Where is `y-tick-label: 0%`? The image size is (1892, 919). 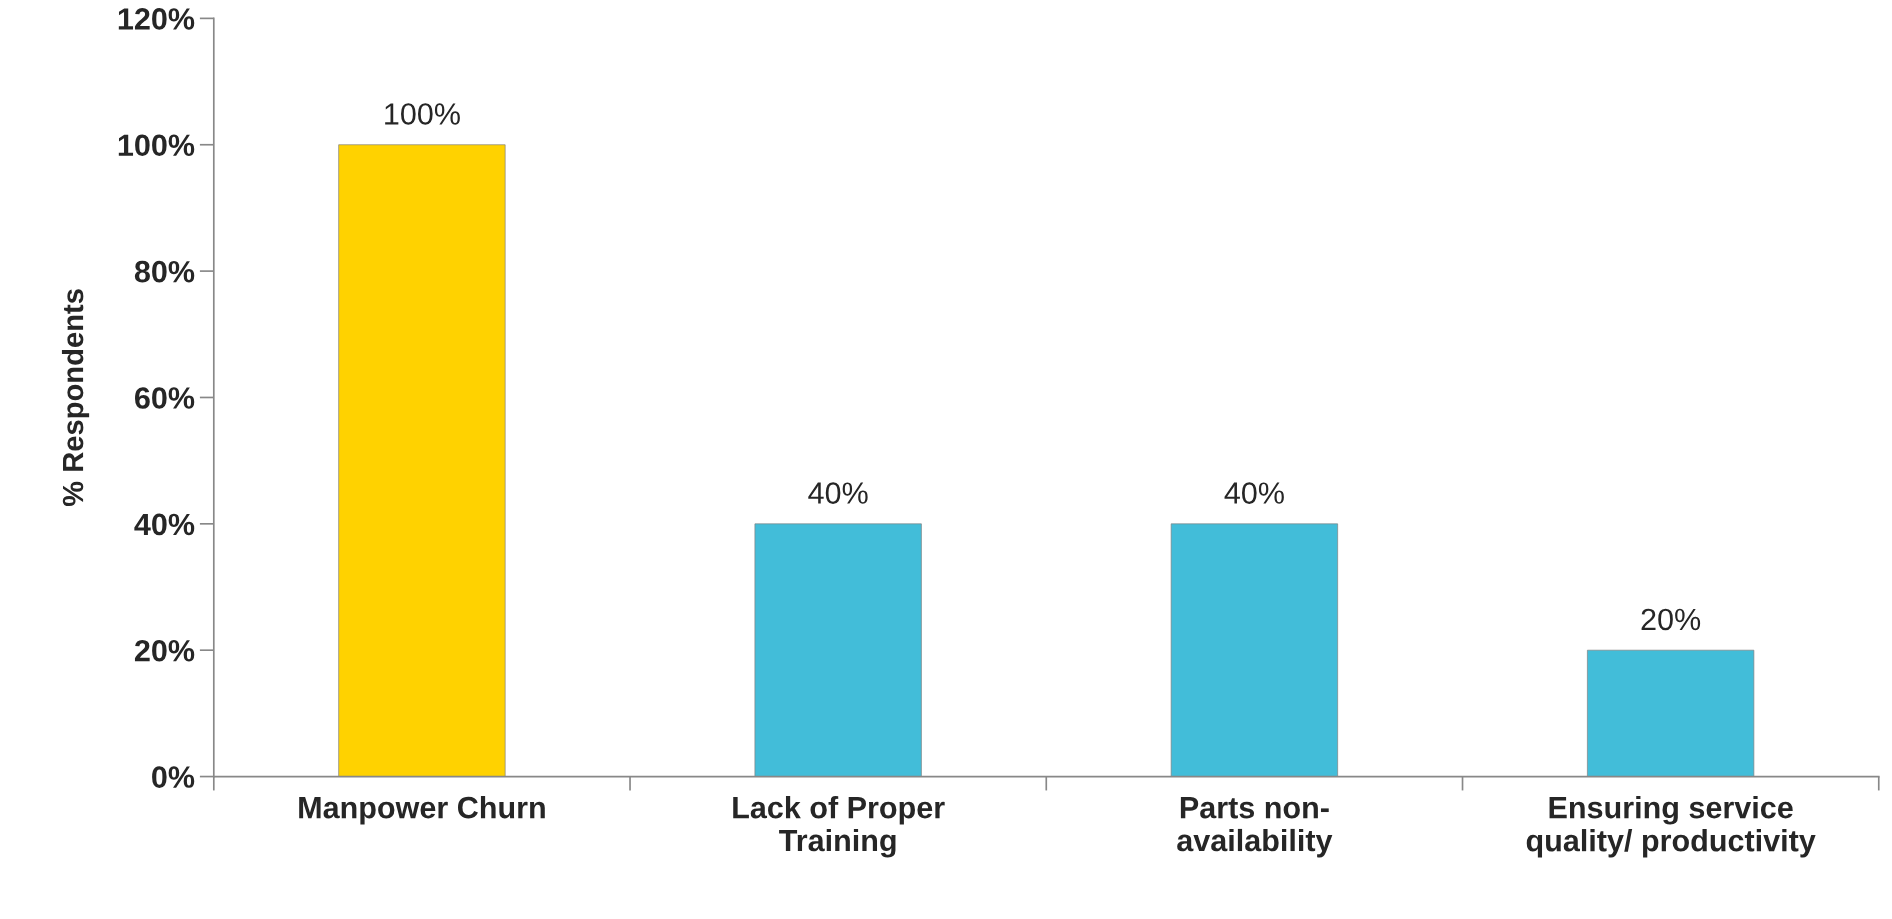 y-tick-label: 0% is located at coordinates (173, 777).